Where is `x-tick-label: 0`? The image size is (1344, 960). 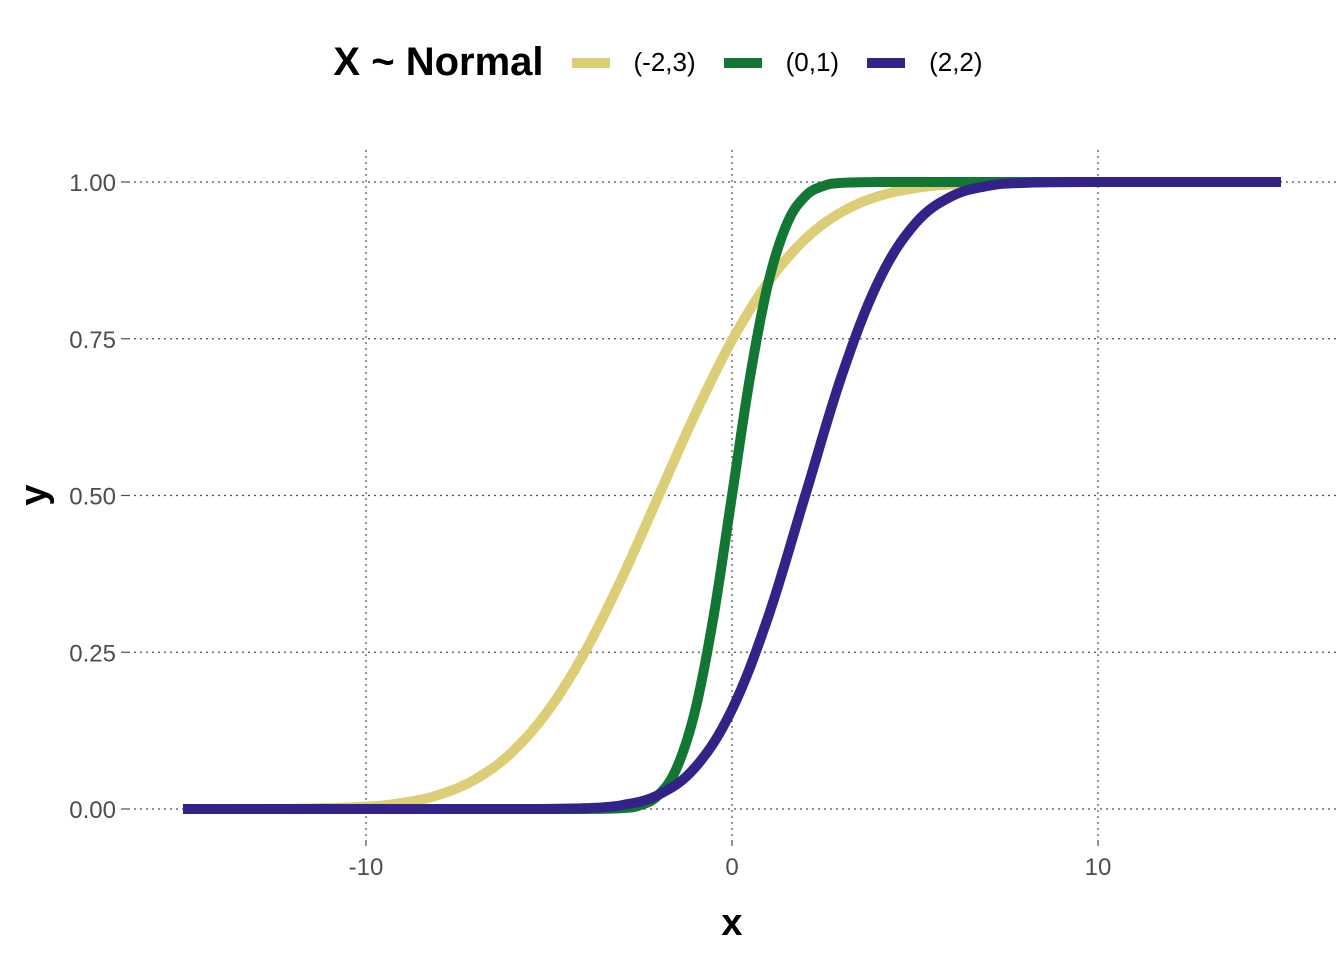 x-tick-label: 0 is located at coordinates (731, 867).